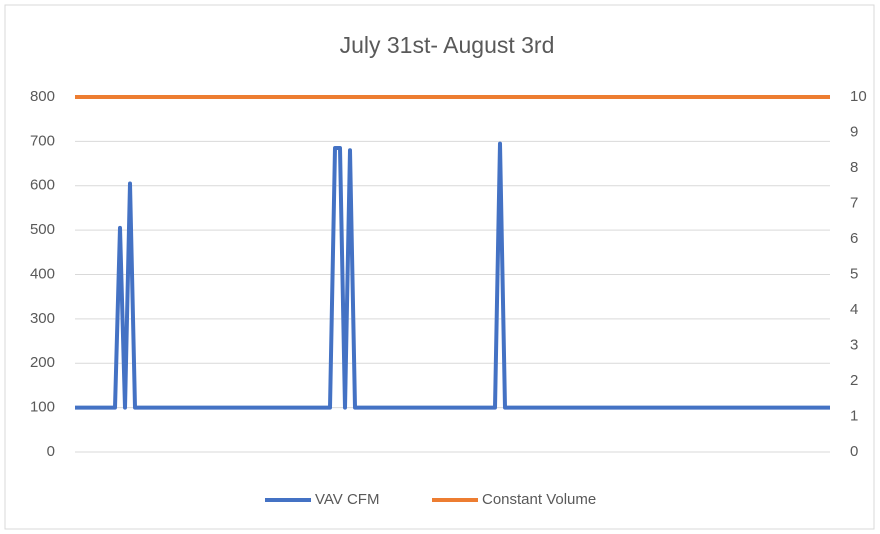  Describe the element at coordinates (42, 229) in the screenshot. I see `y-tick-label: 500` at that location.